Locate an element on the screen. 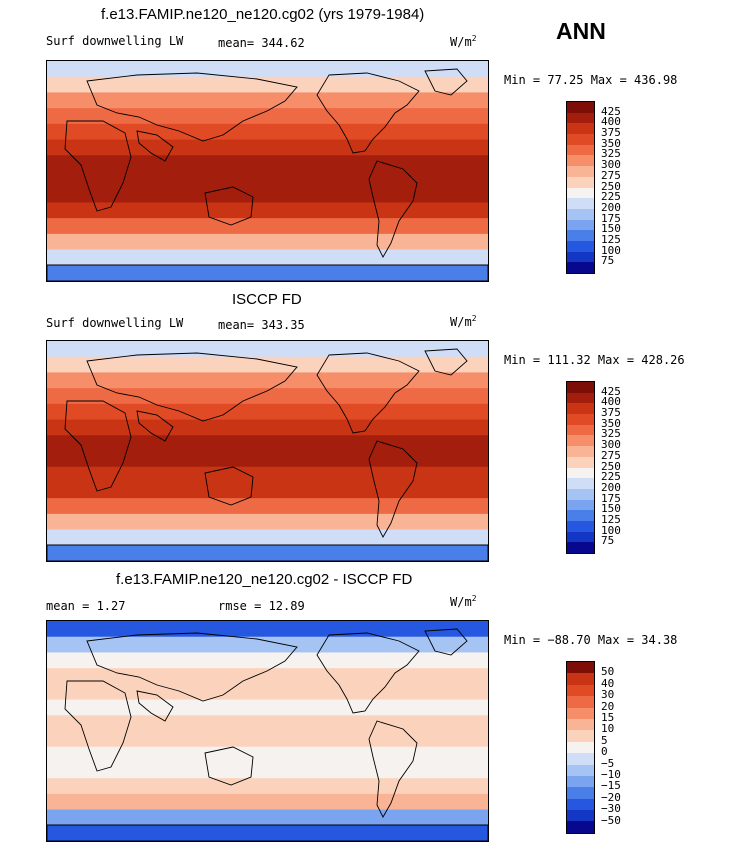  panel-1-left-label: Surf downwelling LW is located at coordinates (115, 41).